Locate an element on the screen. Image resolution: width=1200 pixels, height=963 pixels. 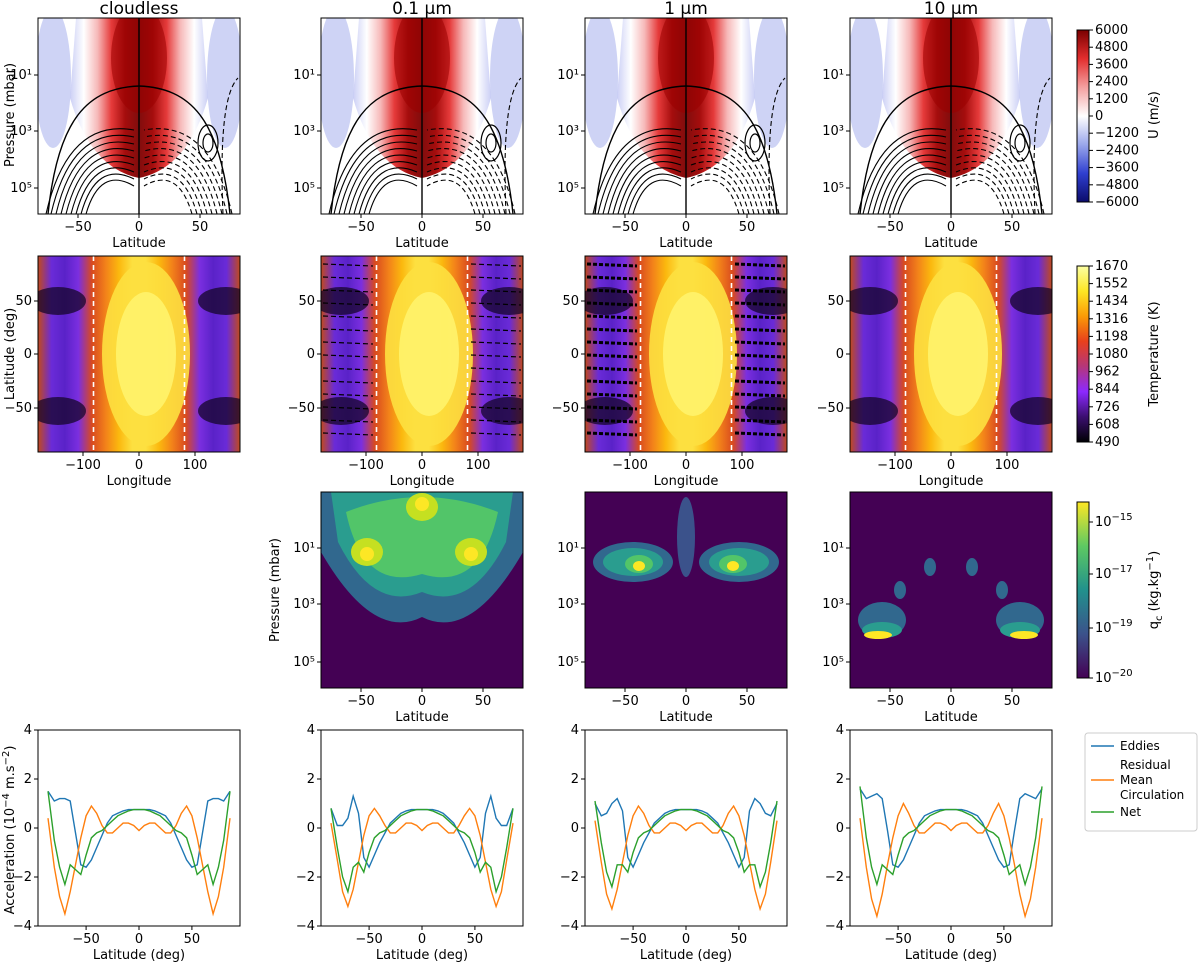
series-line-net is located at coordinates (422, 851).